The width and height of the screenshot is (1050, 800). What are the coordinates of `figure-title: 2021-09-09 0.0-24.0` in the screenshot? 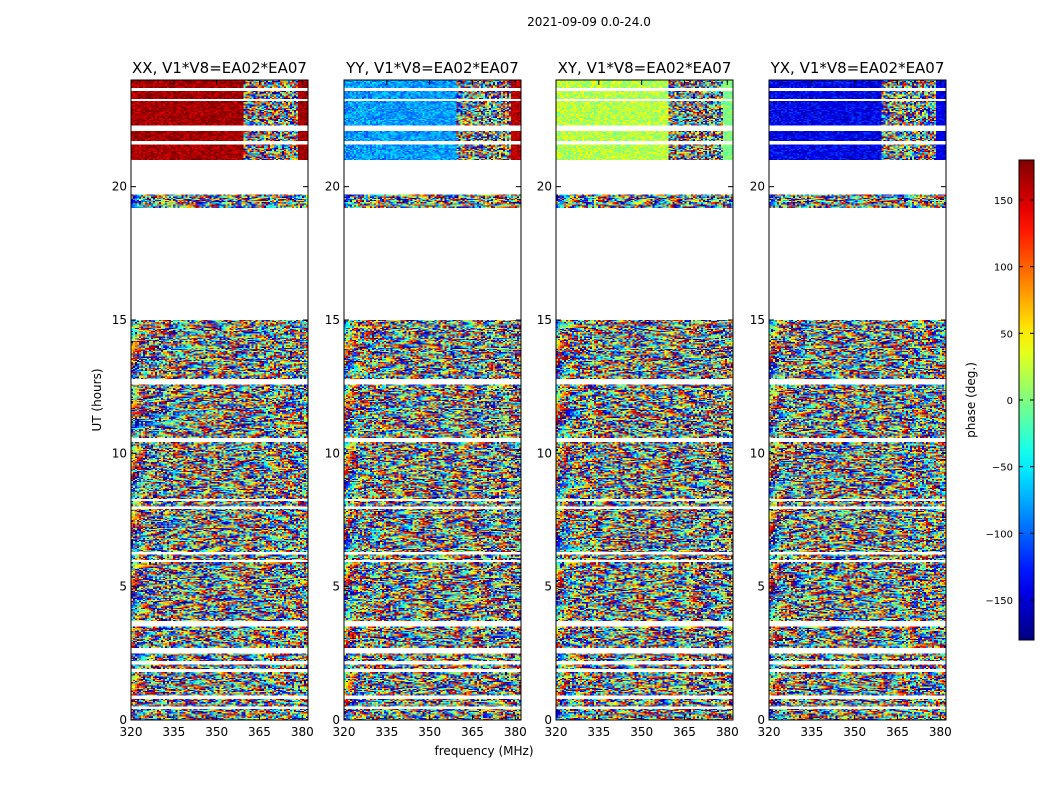 It's located at (589, 22).